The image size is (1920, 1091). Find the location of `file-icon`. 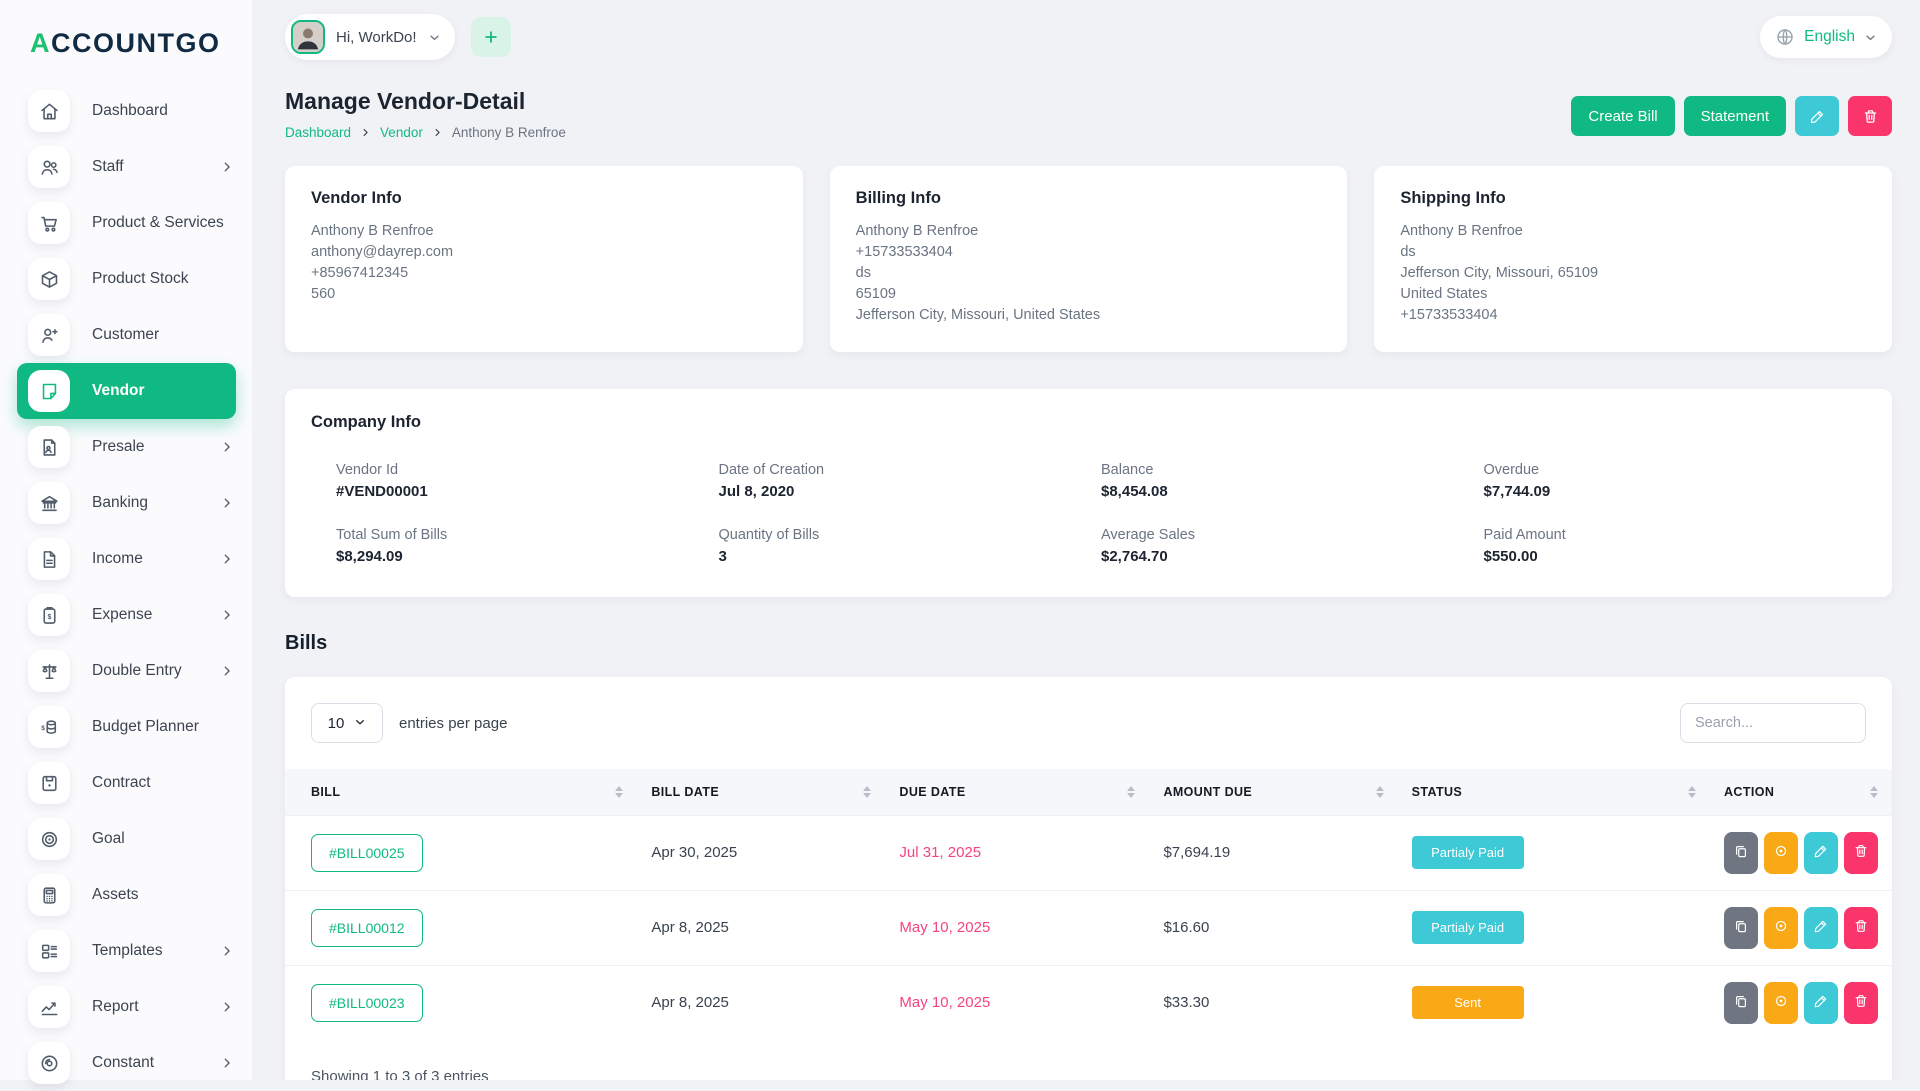

file-icon is located at coordinates (49, 559).